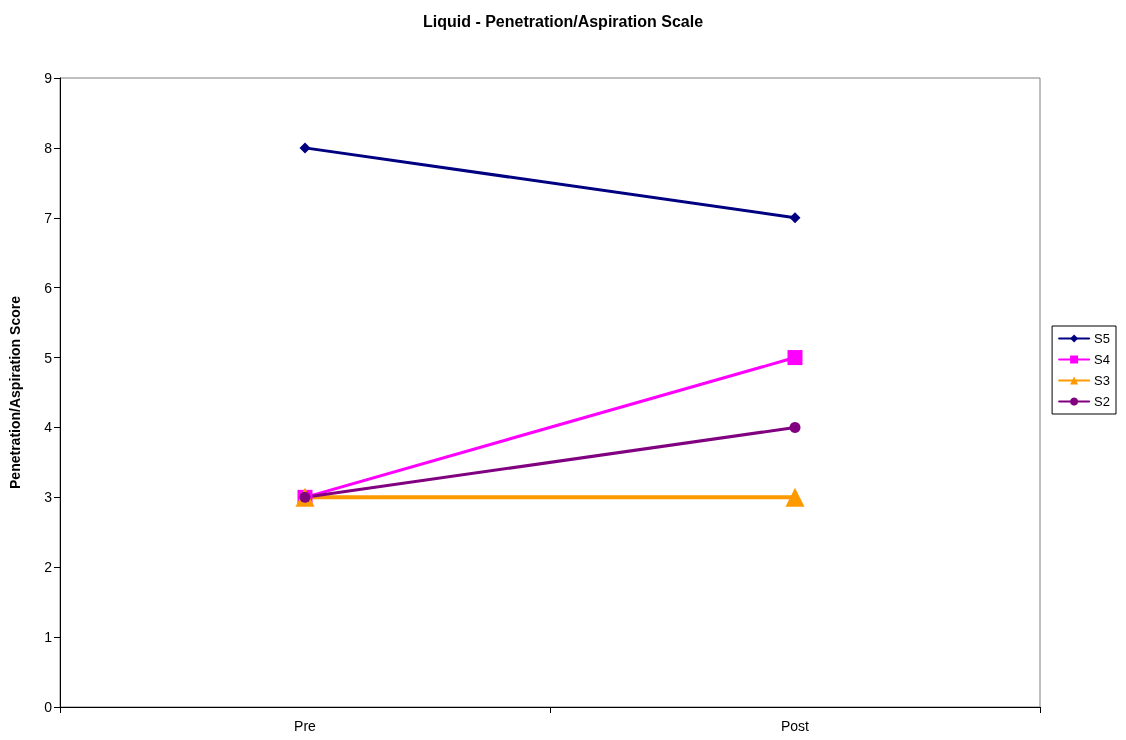 The height and width of the screenshot is (740, 1126). Describe the element at coordinates (48, 497) in the screenshot. I see `y-tick-label: 3` at that location.